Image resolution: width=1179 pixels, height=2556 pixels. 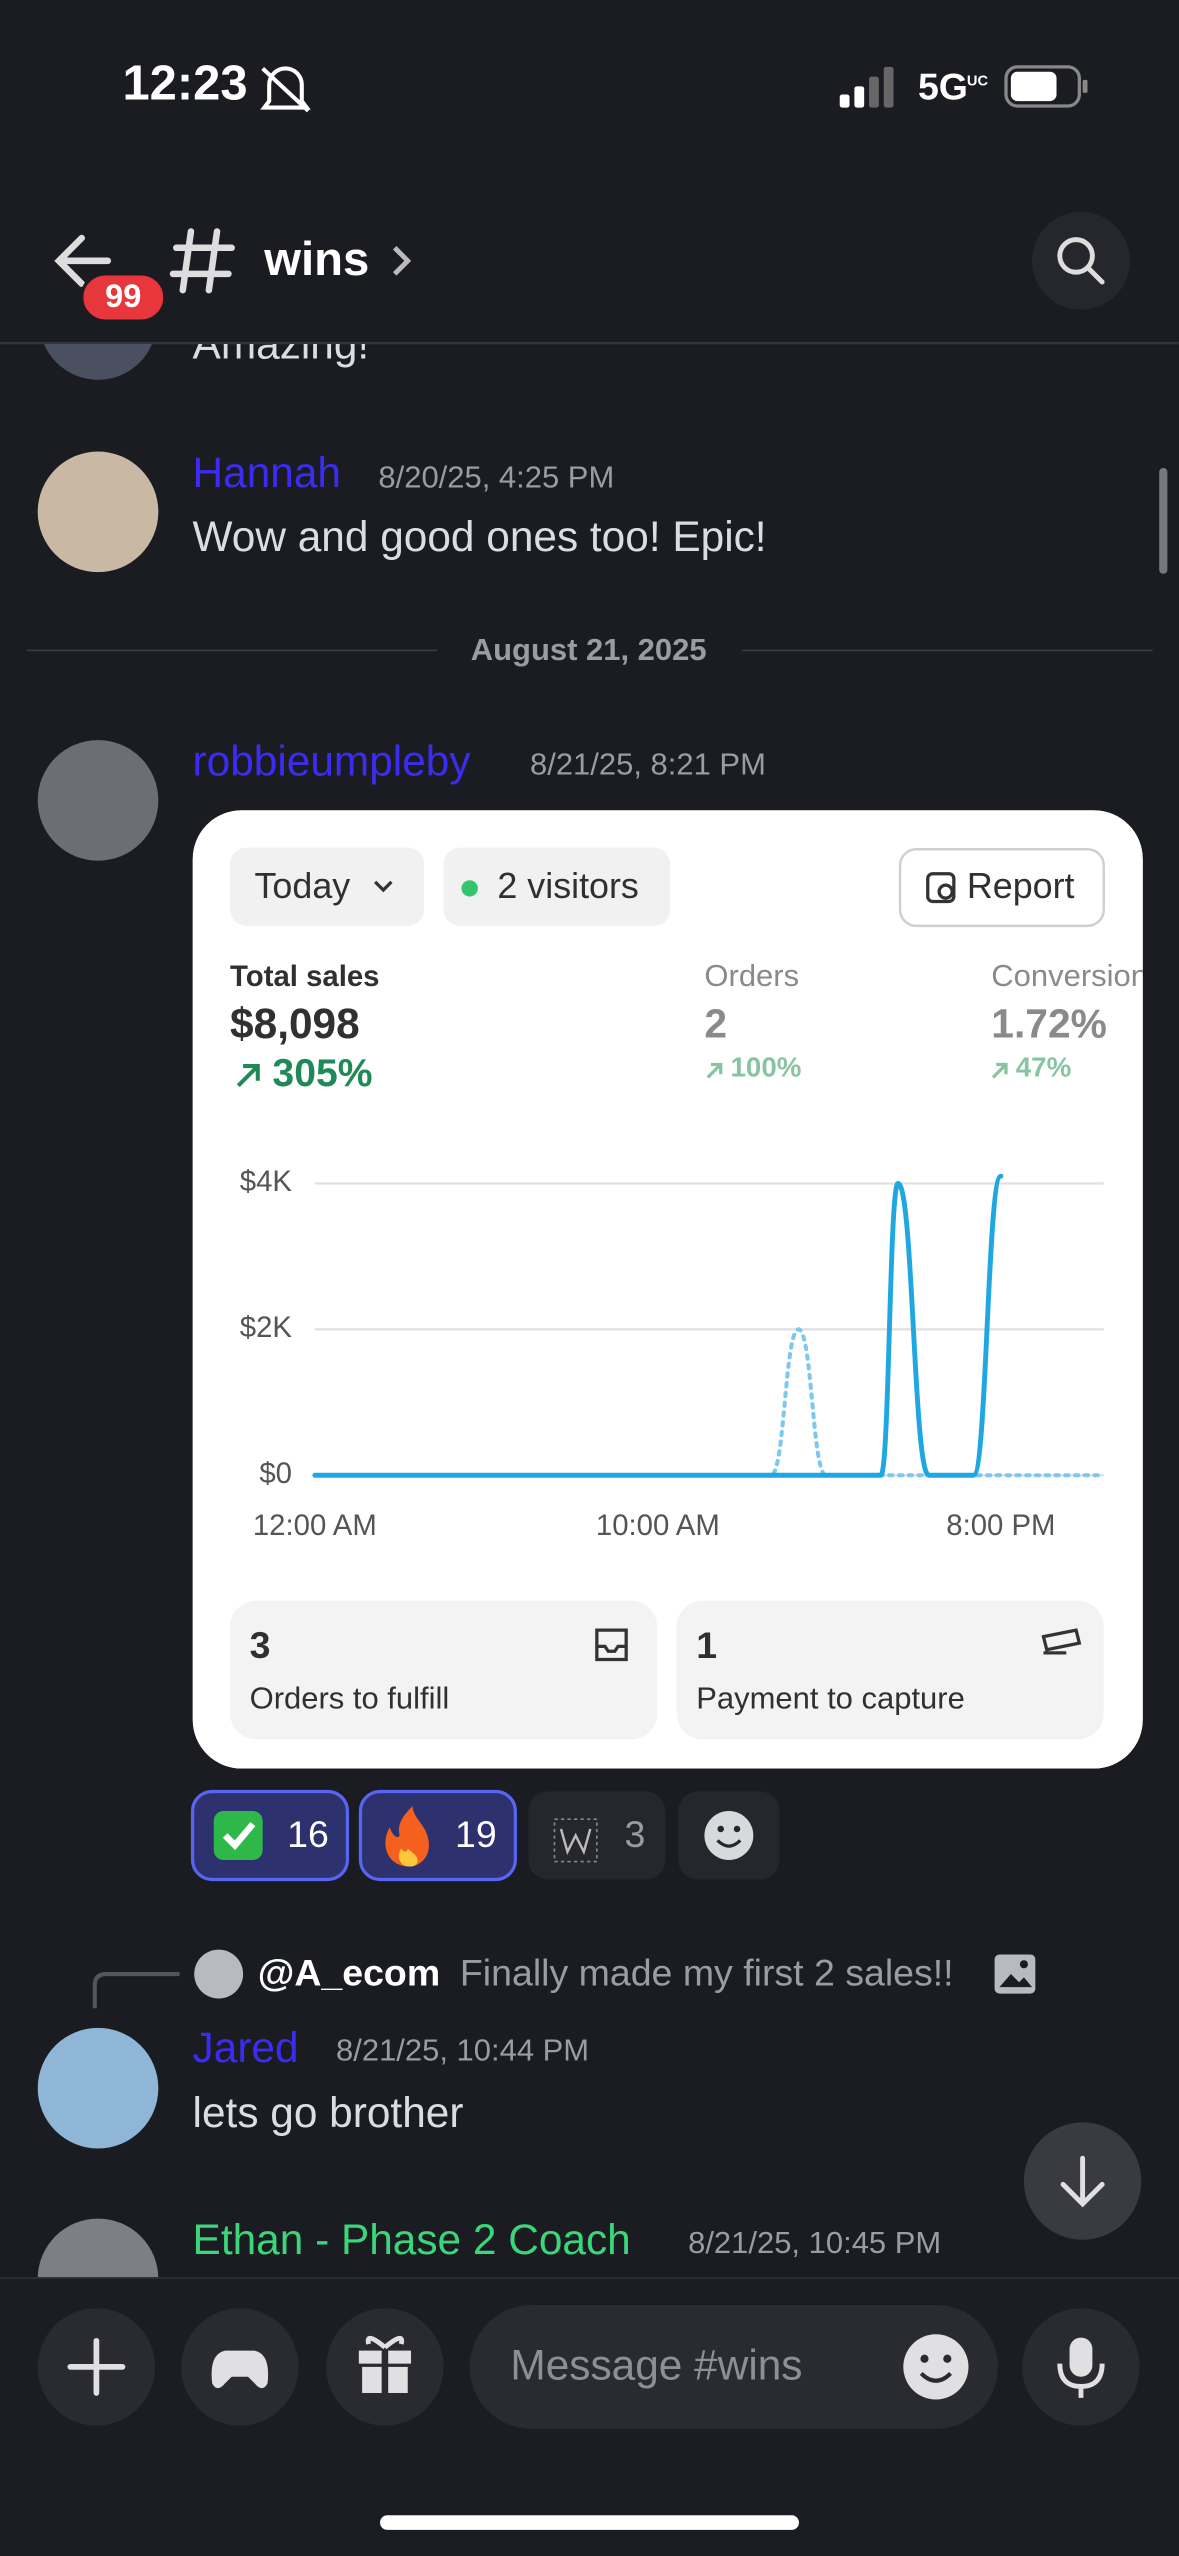 I want to click on x-tick-label: 10:00 AM, so click(x=658, y=1525).